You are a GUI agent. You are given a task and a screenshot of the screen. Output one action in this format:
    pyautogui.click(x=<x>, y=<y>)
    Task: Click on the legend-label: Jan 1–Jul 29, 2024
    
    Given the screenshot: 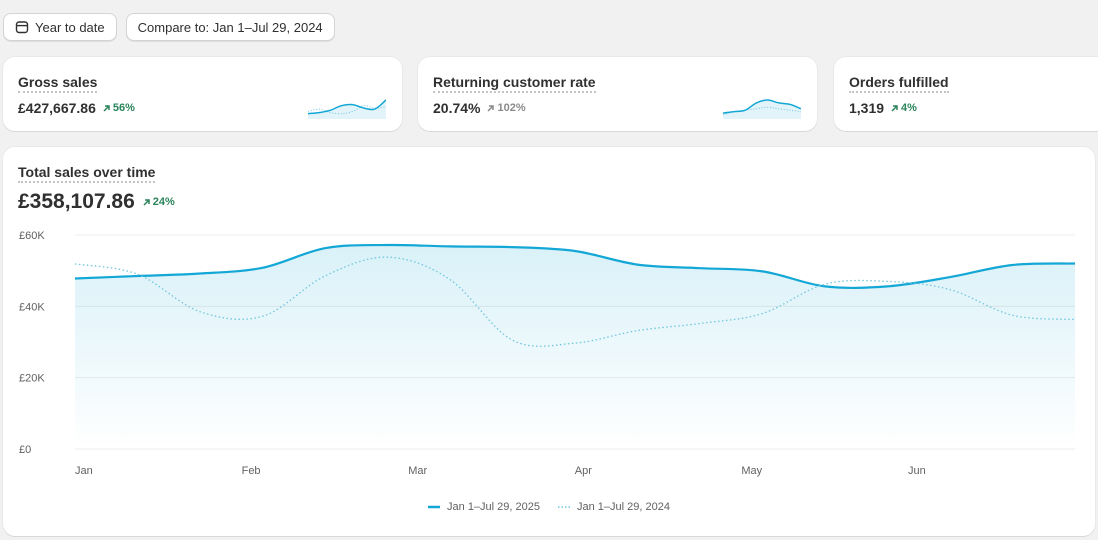 What is the action you would take?
    pyautogui.click(x=623, y=507)
    